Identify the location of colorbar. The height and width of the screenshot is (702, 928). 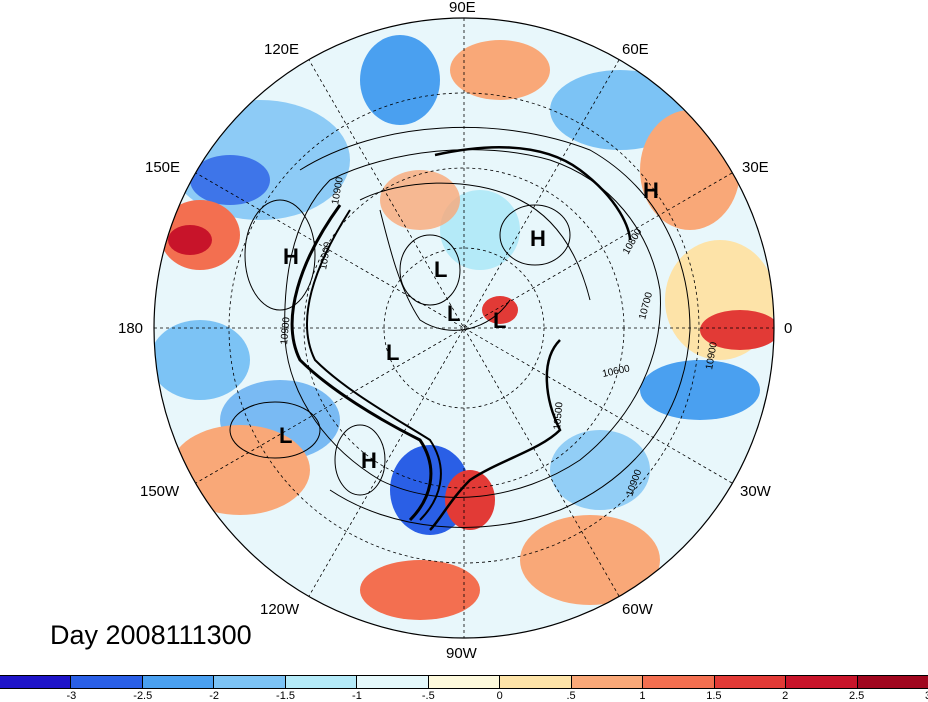
(464, 682).